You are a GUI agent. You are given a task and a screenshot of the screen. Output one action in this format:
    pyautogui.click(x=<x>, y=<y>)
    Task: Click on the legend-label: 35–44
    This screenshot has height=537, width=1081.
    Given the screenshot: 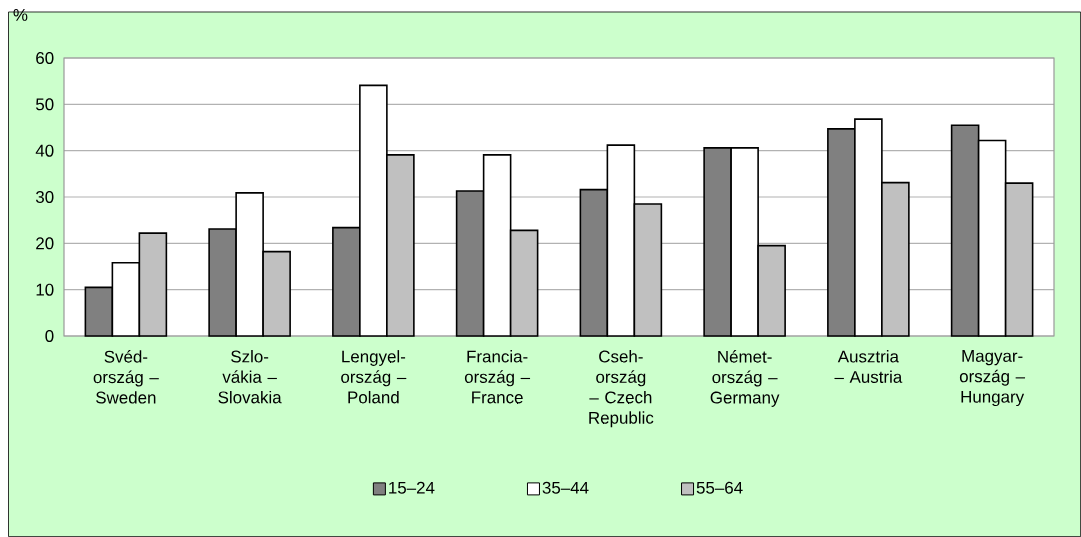 What is the action you would take?
    pyautogui.click(x=565, y=487)
    